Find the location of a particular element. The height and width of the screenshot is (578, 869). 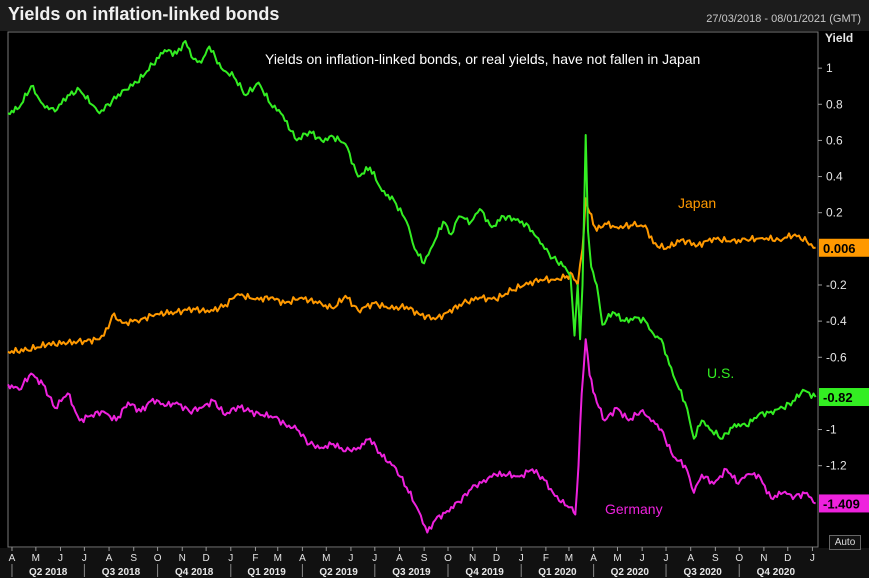

quarter-tick-label: Q4 2020 is located at coordinates (776, 572).